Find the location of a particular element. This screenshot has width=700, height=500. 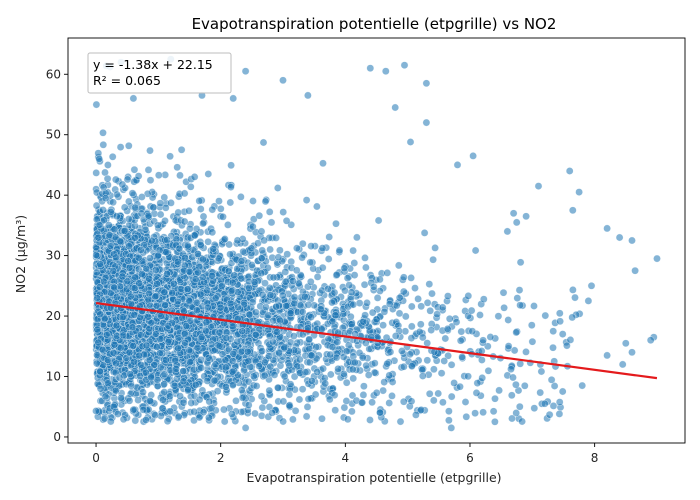

y-tick-label: 40 is located at coordinates (53, 195).